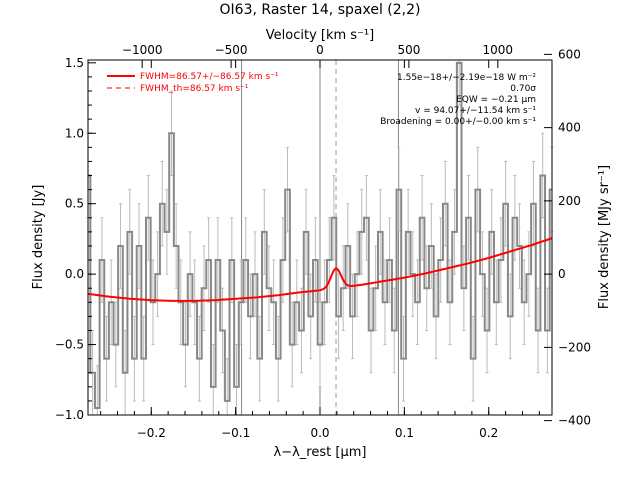 This screenshot has width=640, height=480. What do you see at coordinates (209, 77) in the screenshot?
I see `legend-entry-fwhm: FWHM=86.57+/−86.57 km s⁻¹` at bounding box center [209, 77].